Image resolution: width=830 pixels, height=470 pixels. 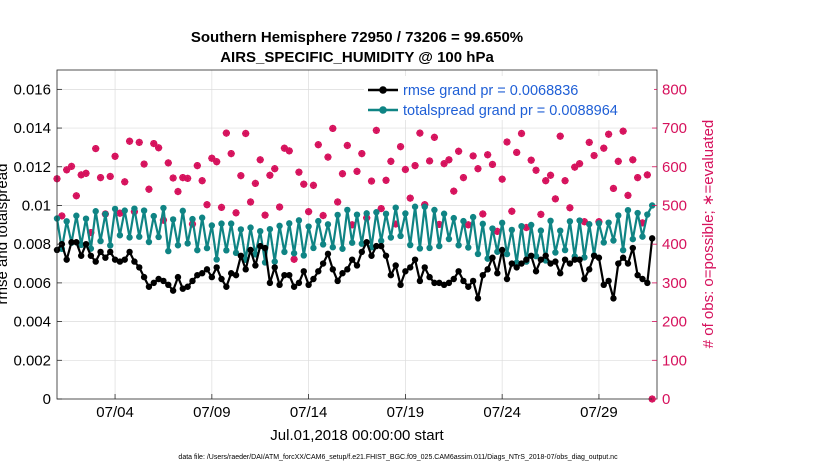 I want to click on y-right-tick-label: 300, so click(x=674, y=283).